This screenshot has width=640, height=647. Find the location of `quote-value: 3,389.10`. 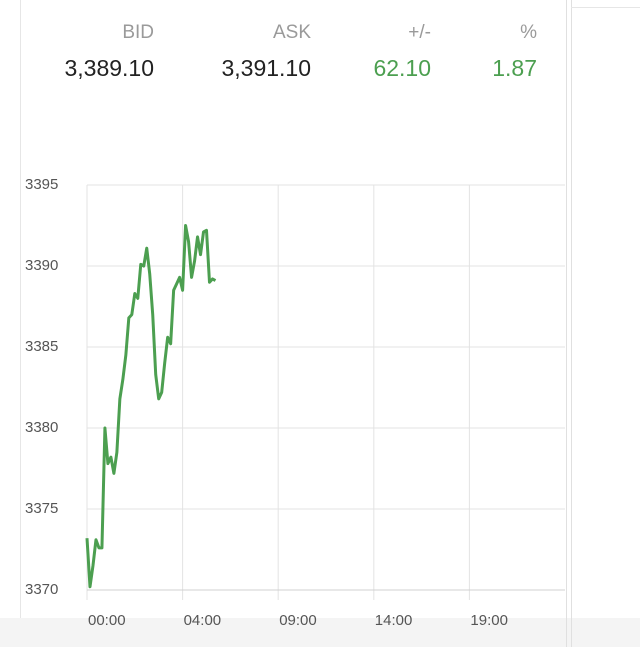

quote-value: 3,389.10 is located at coordinates (109, 68).